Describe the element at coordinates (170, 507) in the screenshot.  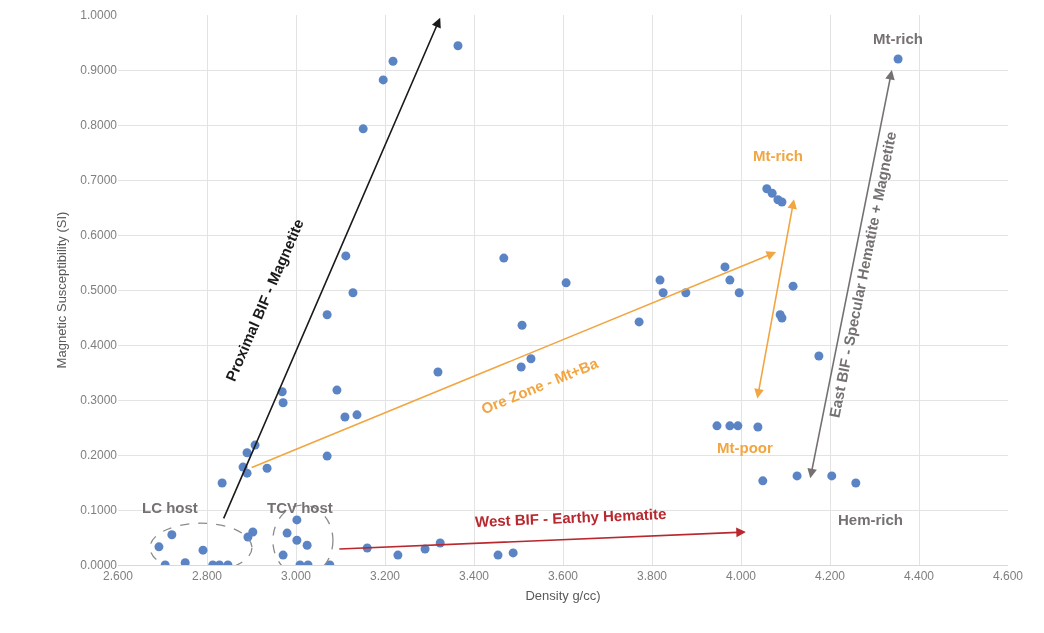
I see `annotation: LC host` at that location.